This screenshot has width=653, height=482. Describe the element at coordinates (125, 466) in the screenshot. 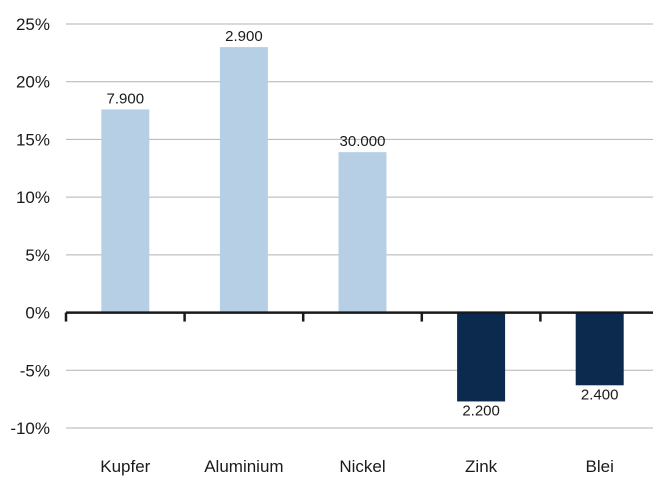

I see `x-category-label: Kupfer` at that location.